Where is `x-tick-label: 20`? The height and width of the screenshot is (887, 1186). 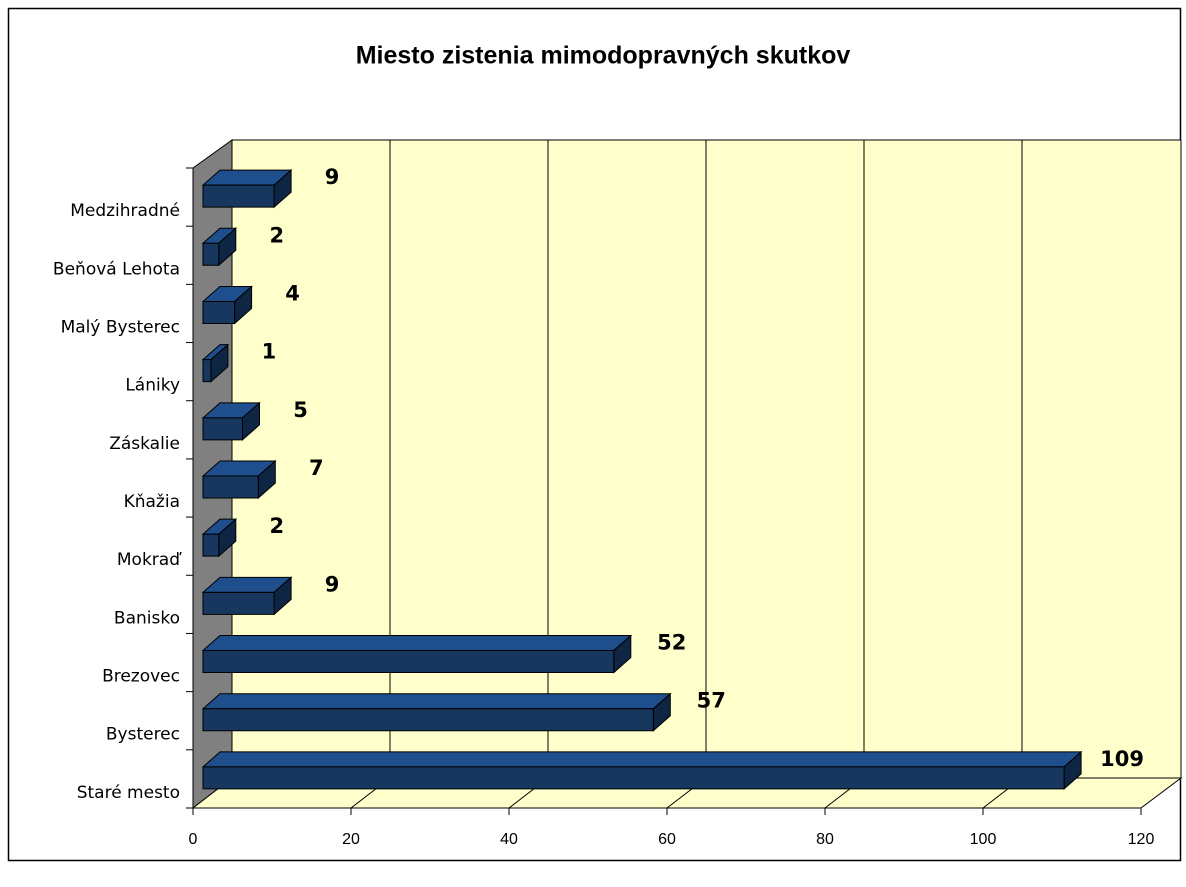 x-tick-label: 20 is located at coordinates (351, 839).